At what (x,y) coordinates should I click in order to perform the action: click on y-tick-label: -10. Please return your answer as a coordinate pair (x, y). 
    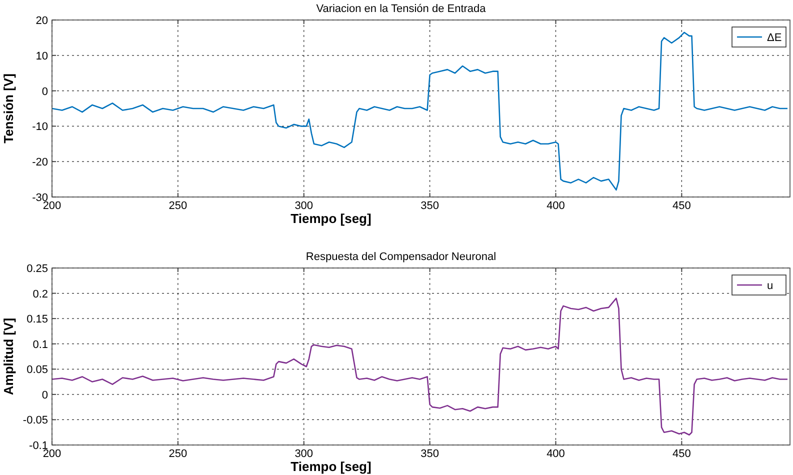
    Looking at the image, I should click on (40, 127).